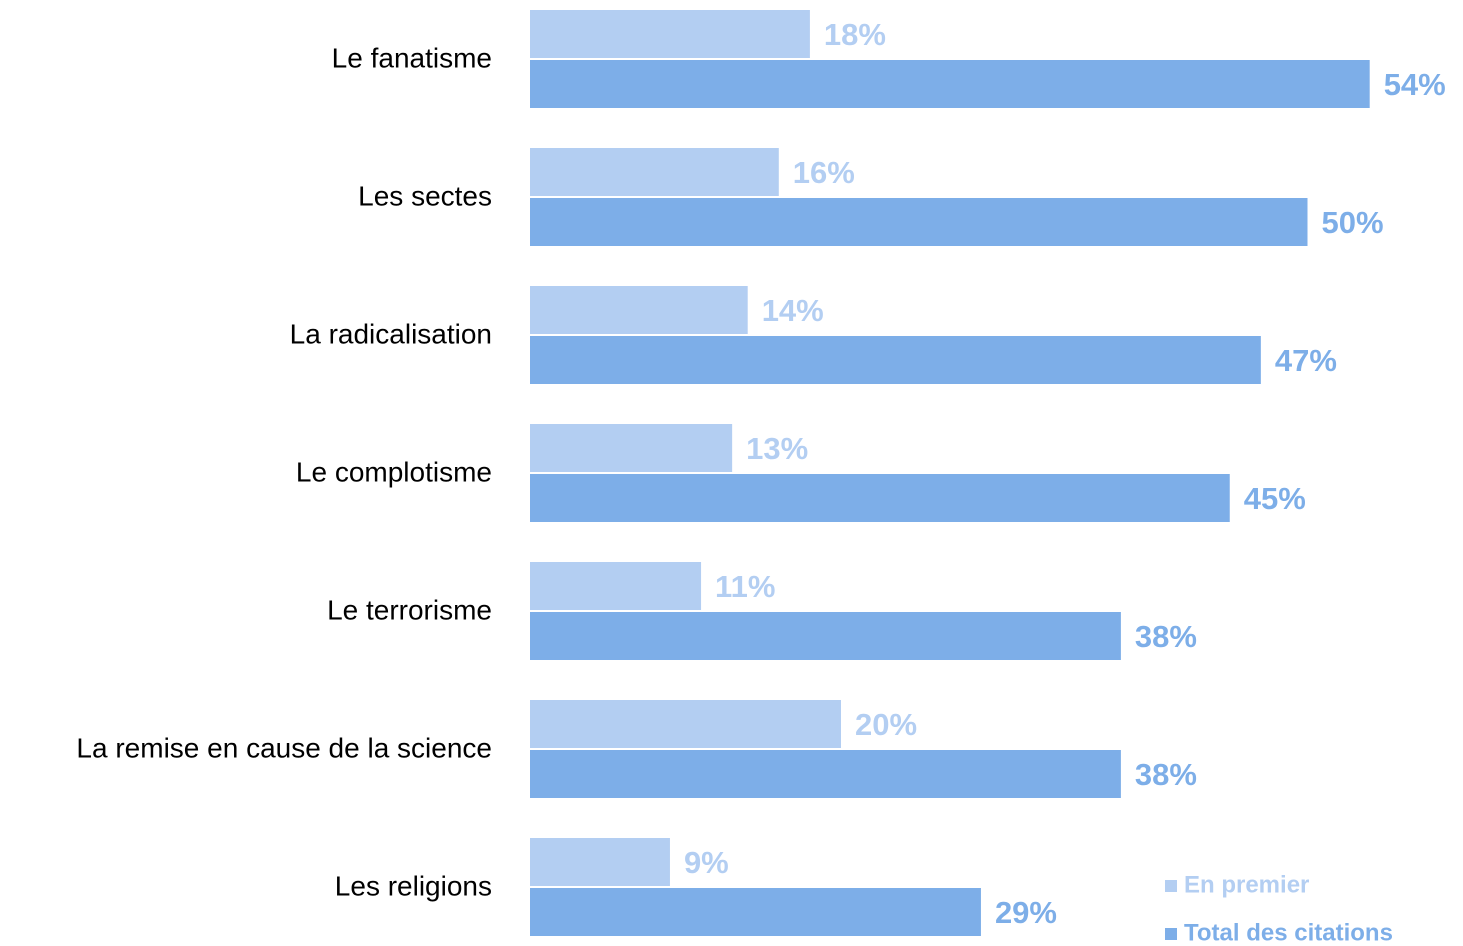 Image resolution: width=1463 pixels, height=946 pixels. What do you see at coordinates (824, 172) in the screenshot?
I see `data-label: 16%` at bounding box center [824, 172].